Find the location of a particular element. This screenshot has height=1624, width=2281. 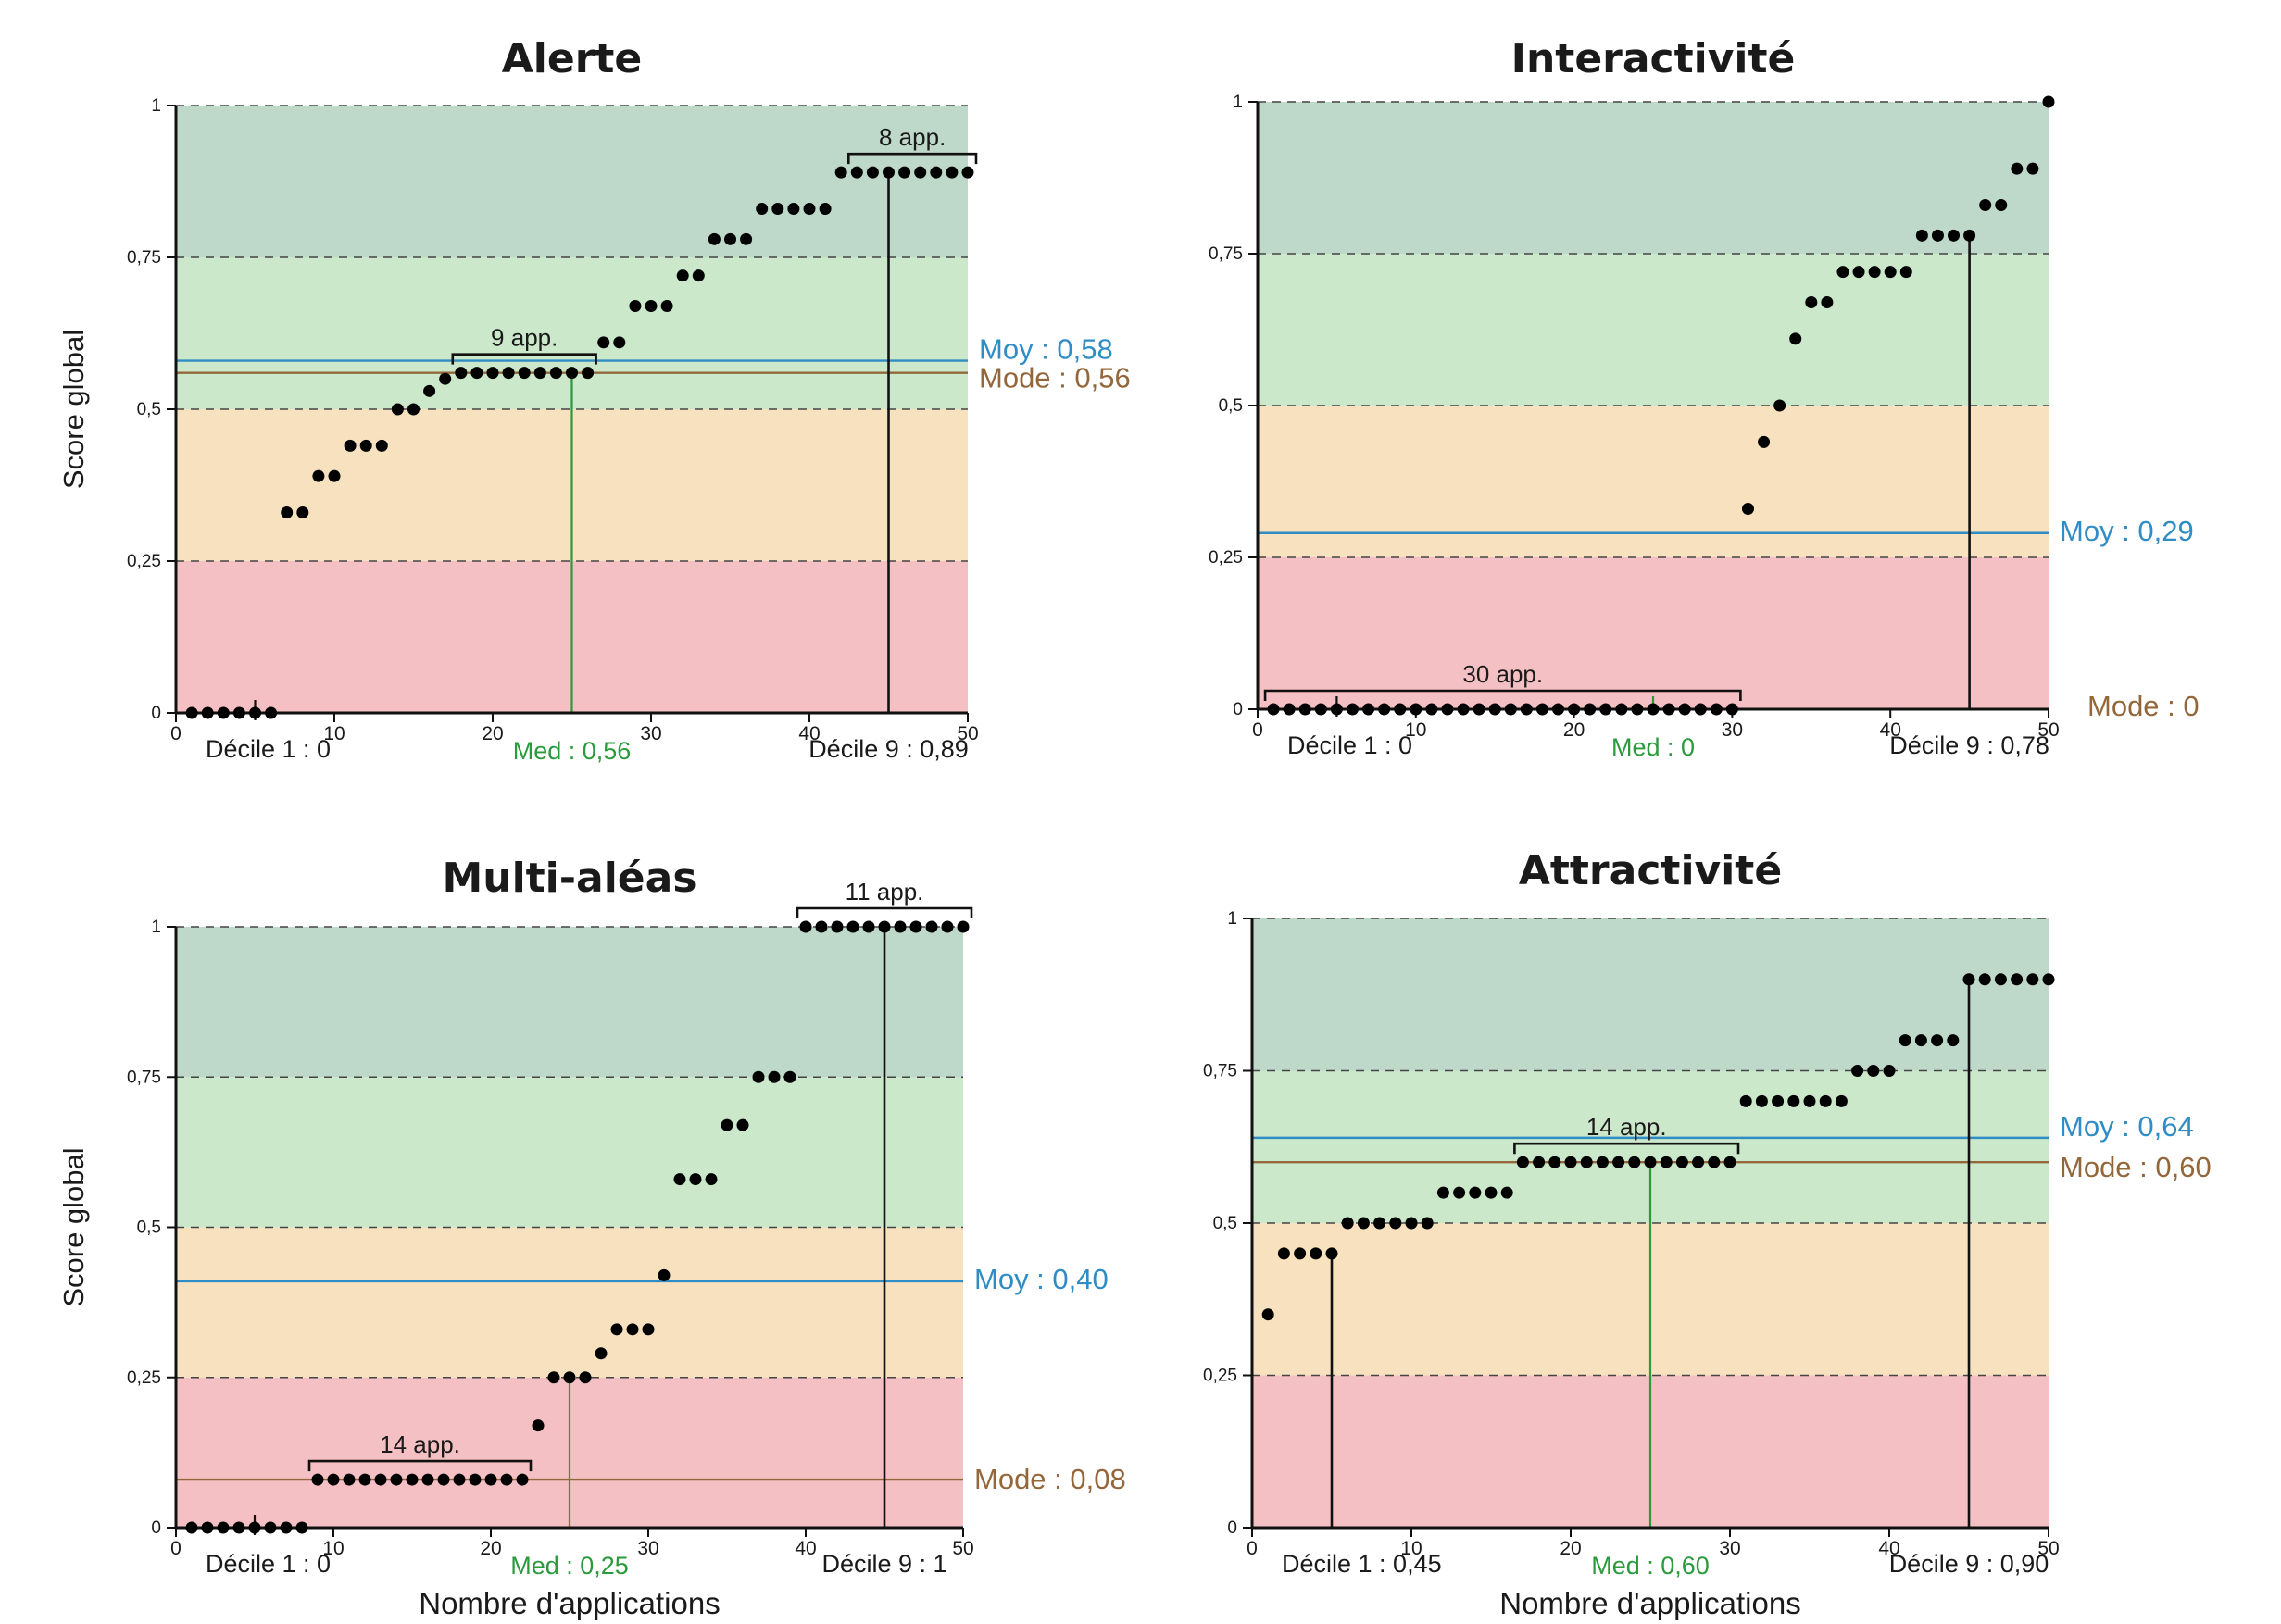

mode-label: Mode : 0,60 is located at coordinates (2136, 1167).